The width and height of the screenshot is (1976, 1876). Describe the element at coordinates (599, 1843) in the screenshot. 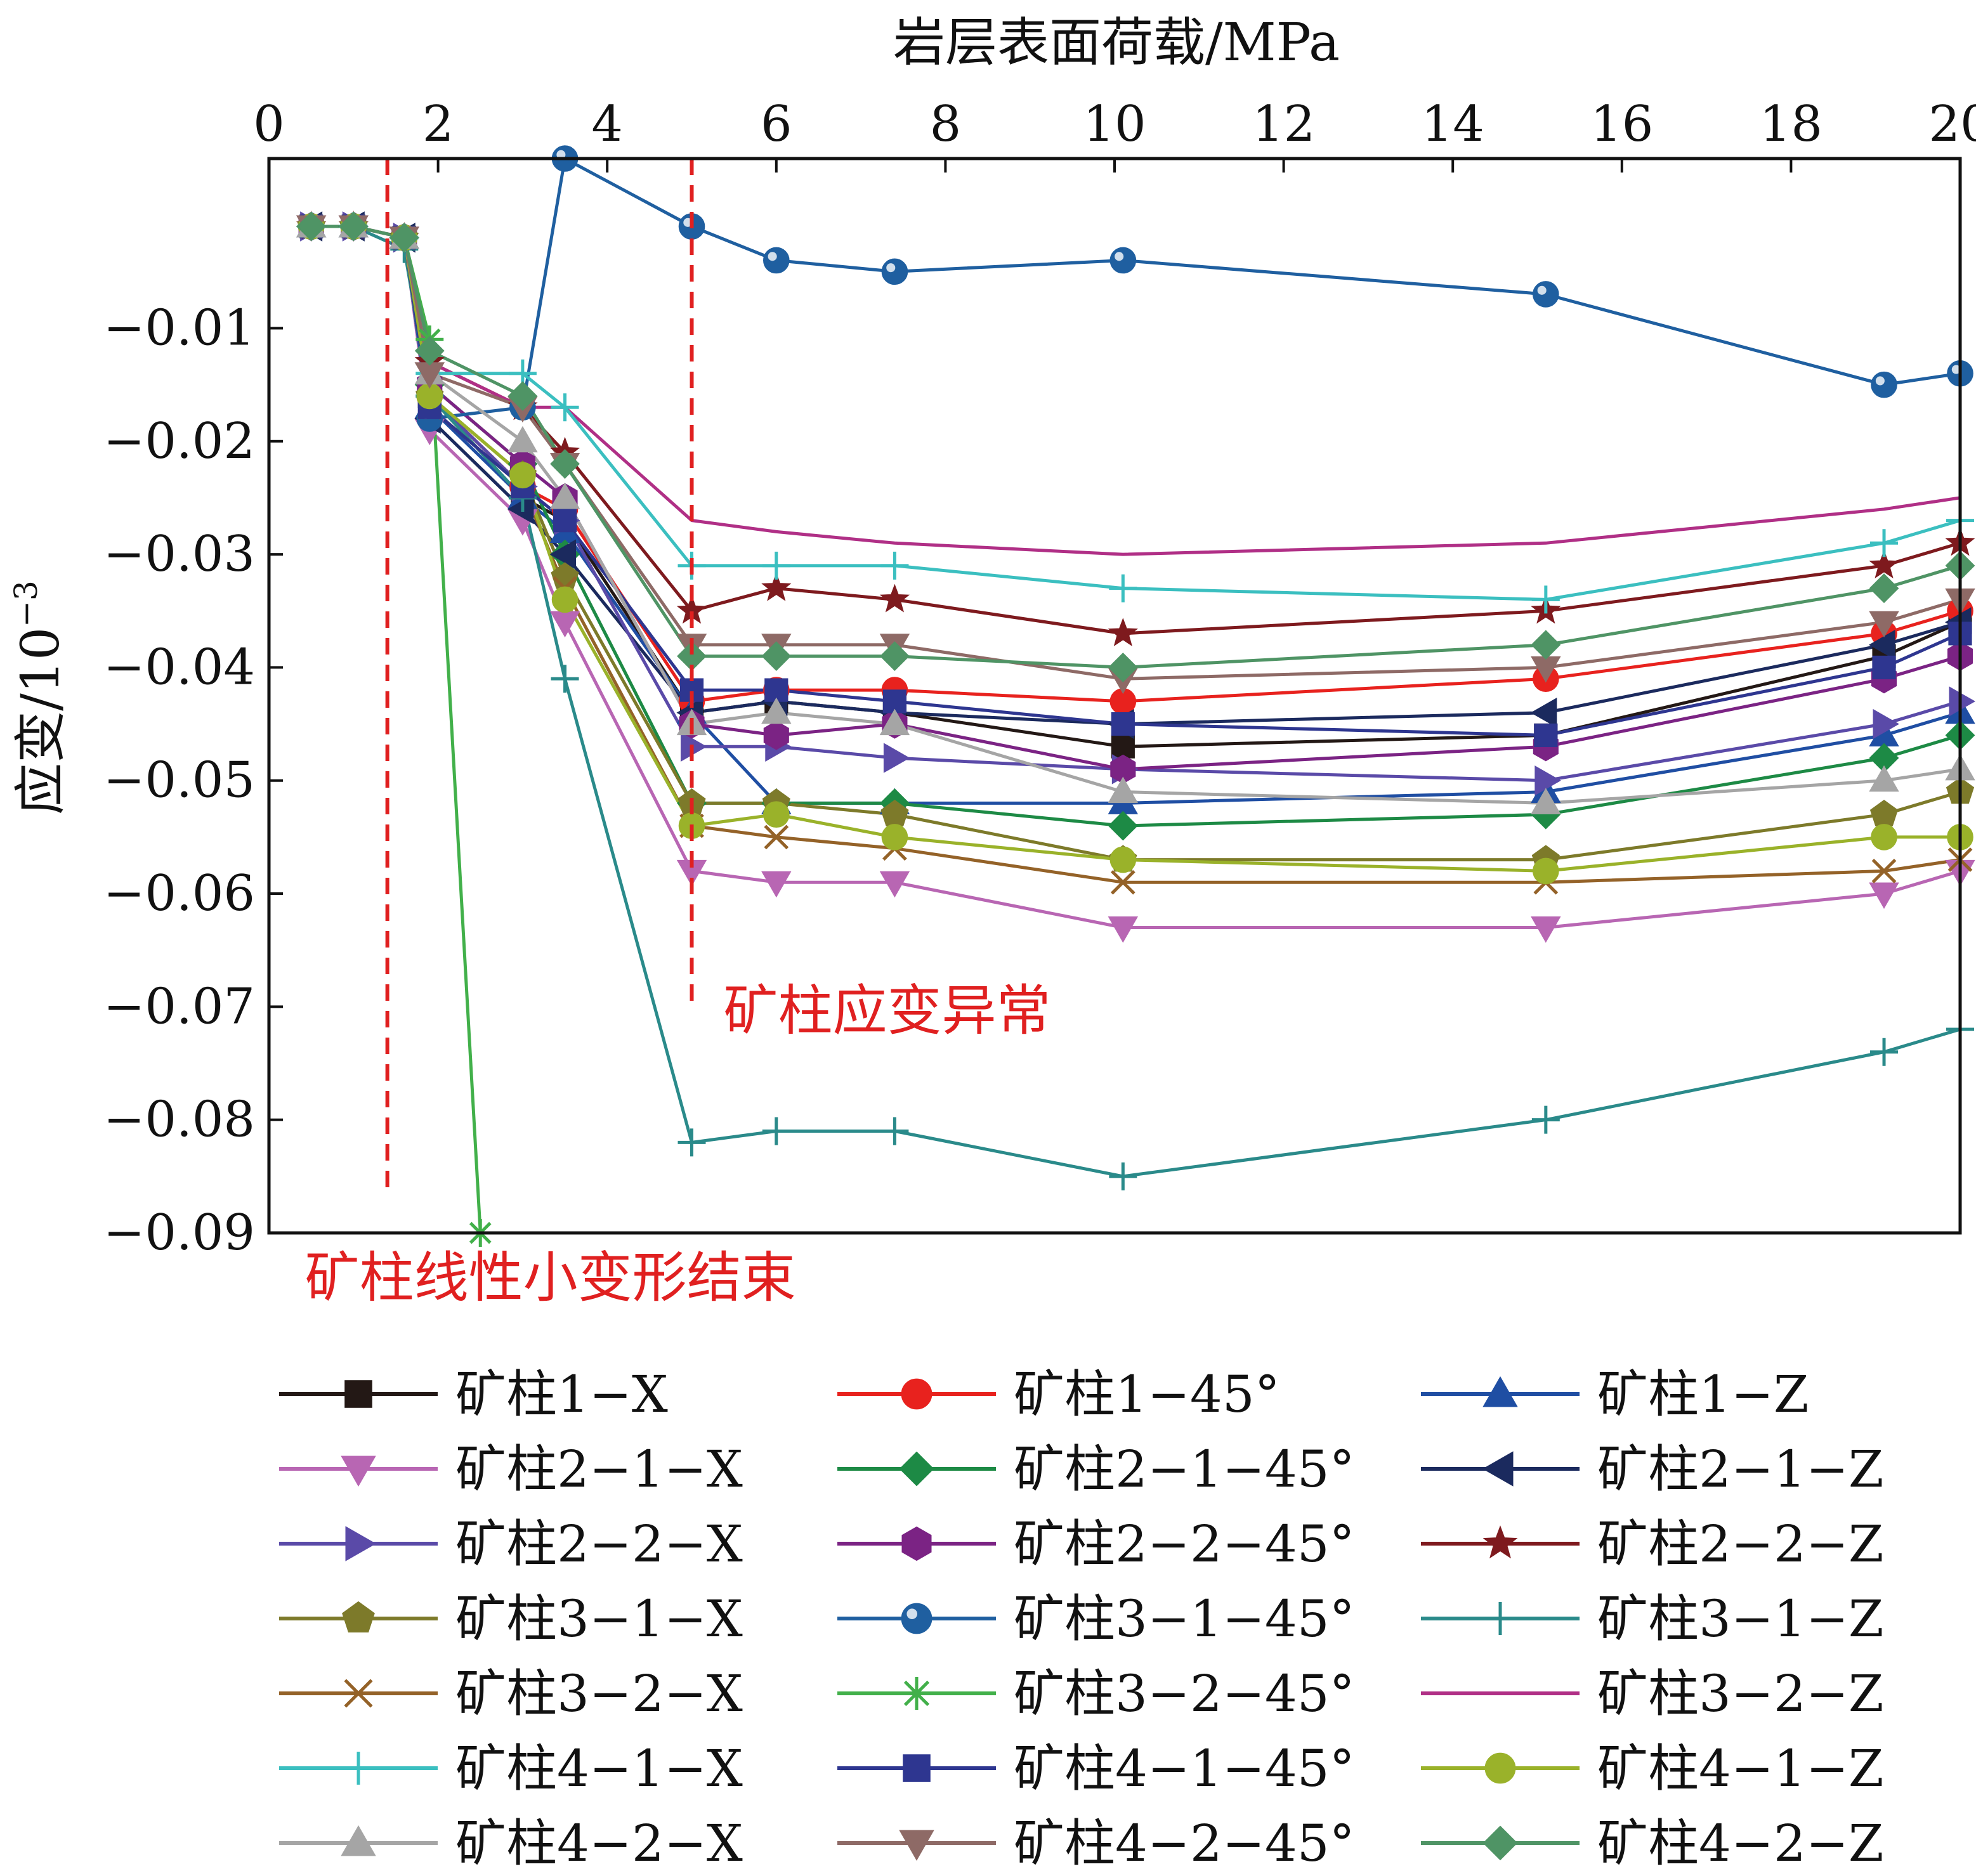

I see `legend-label: 矿柱4−2−X` at that location.